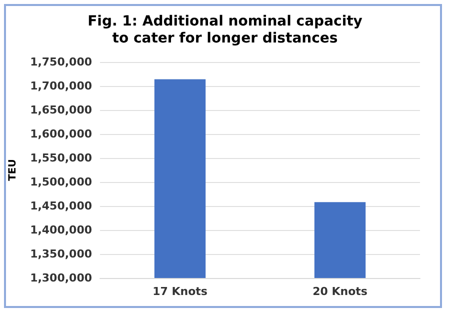 The height and width of the screenshot is (320, 450). What do you see at coordinates (61, 62) in the screenshot?
I see `y-tick-label: 1,750,000` at bounding box center [61, 62].